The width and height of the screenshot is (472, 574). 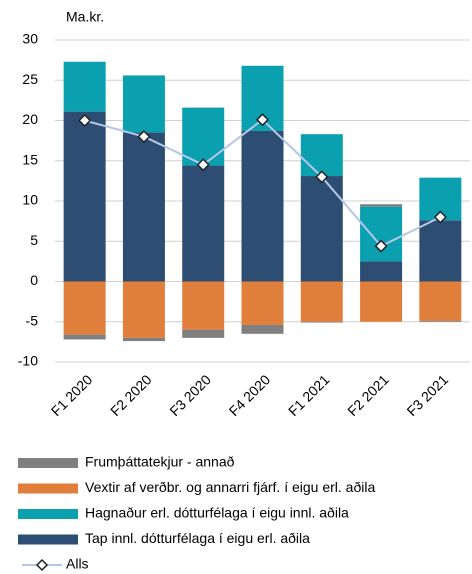 I want to click on x-tick-label: F2 2020, so click(x=131, y=395).